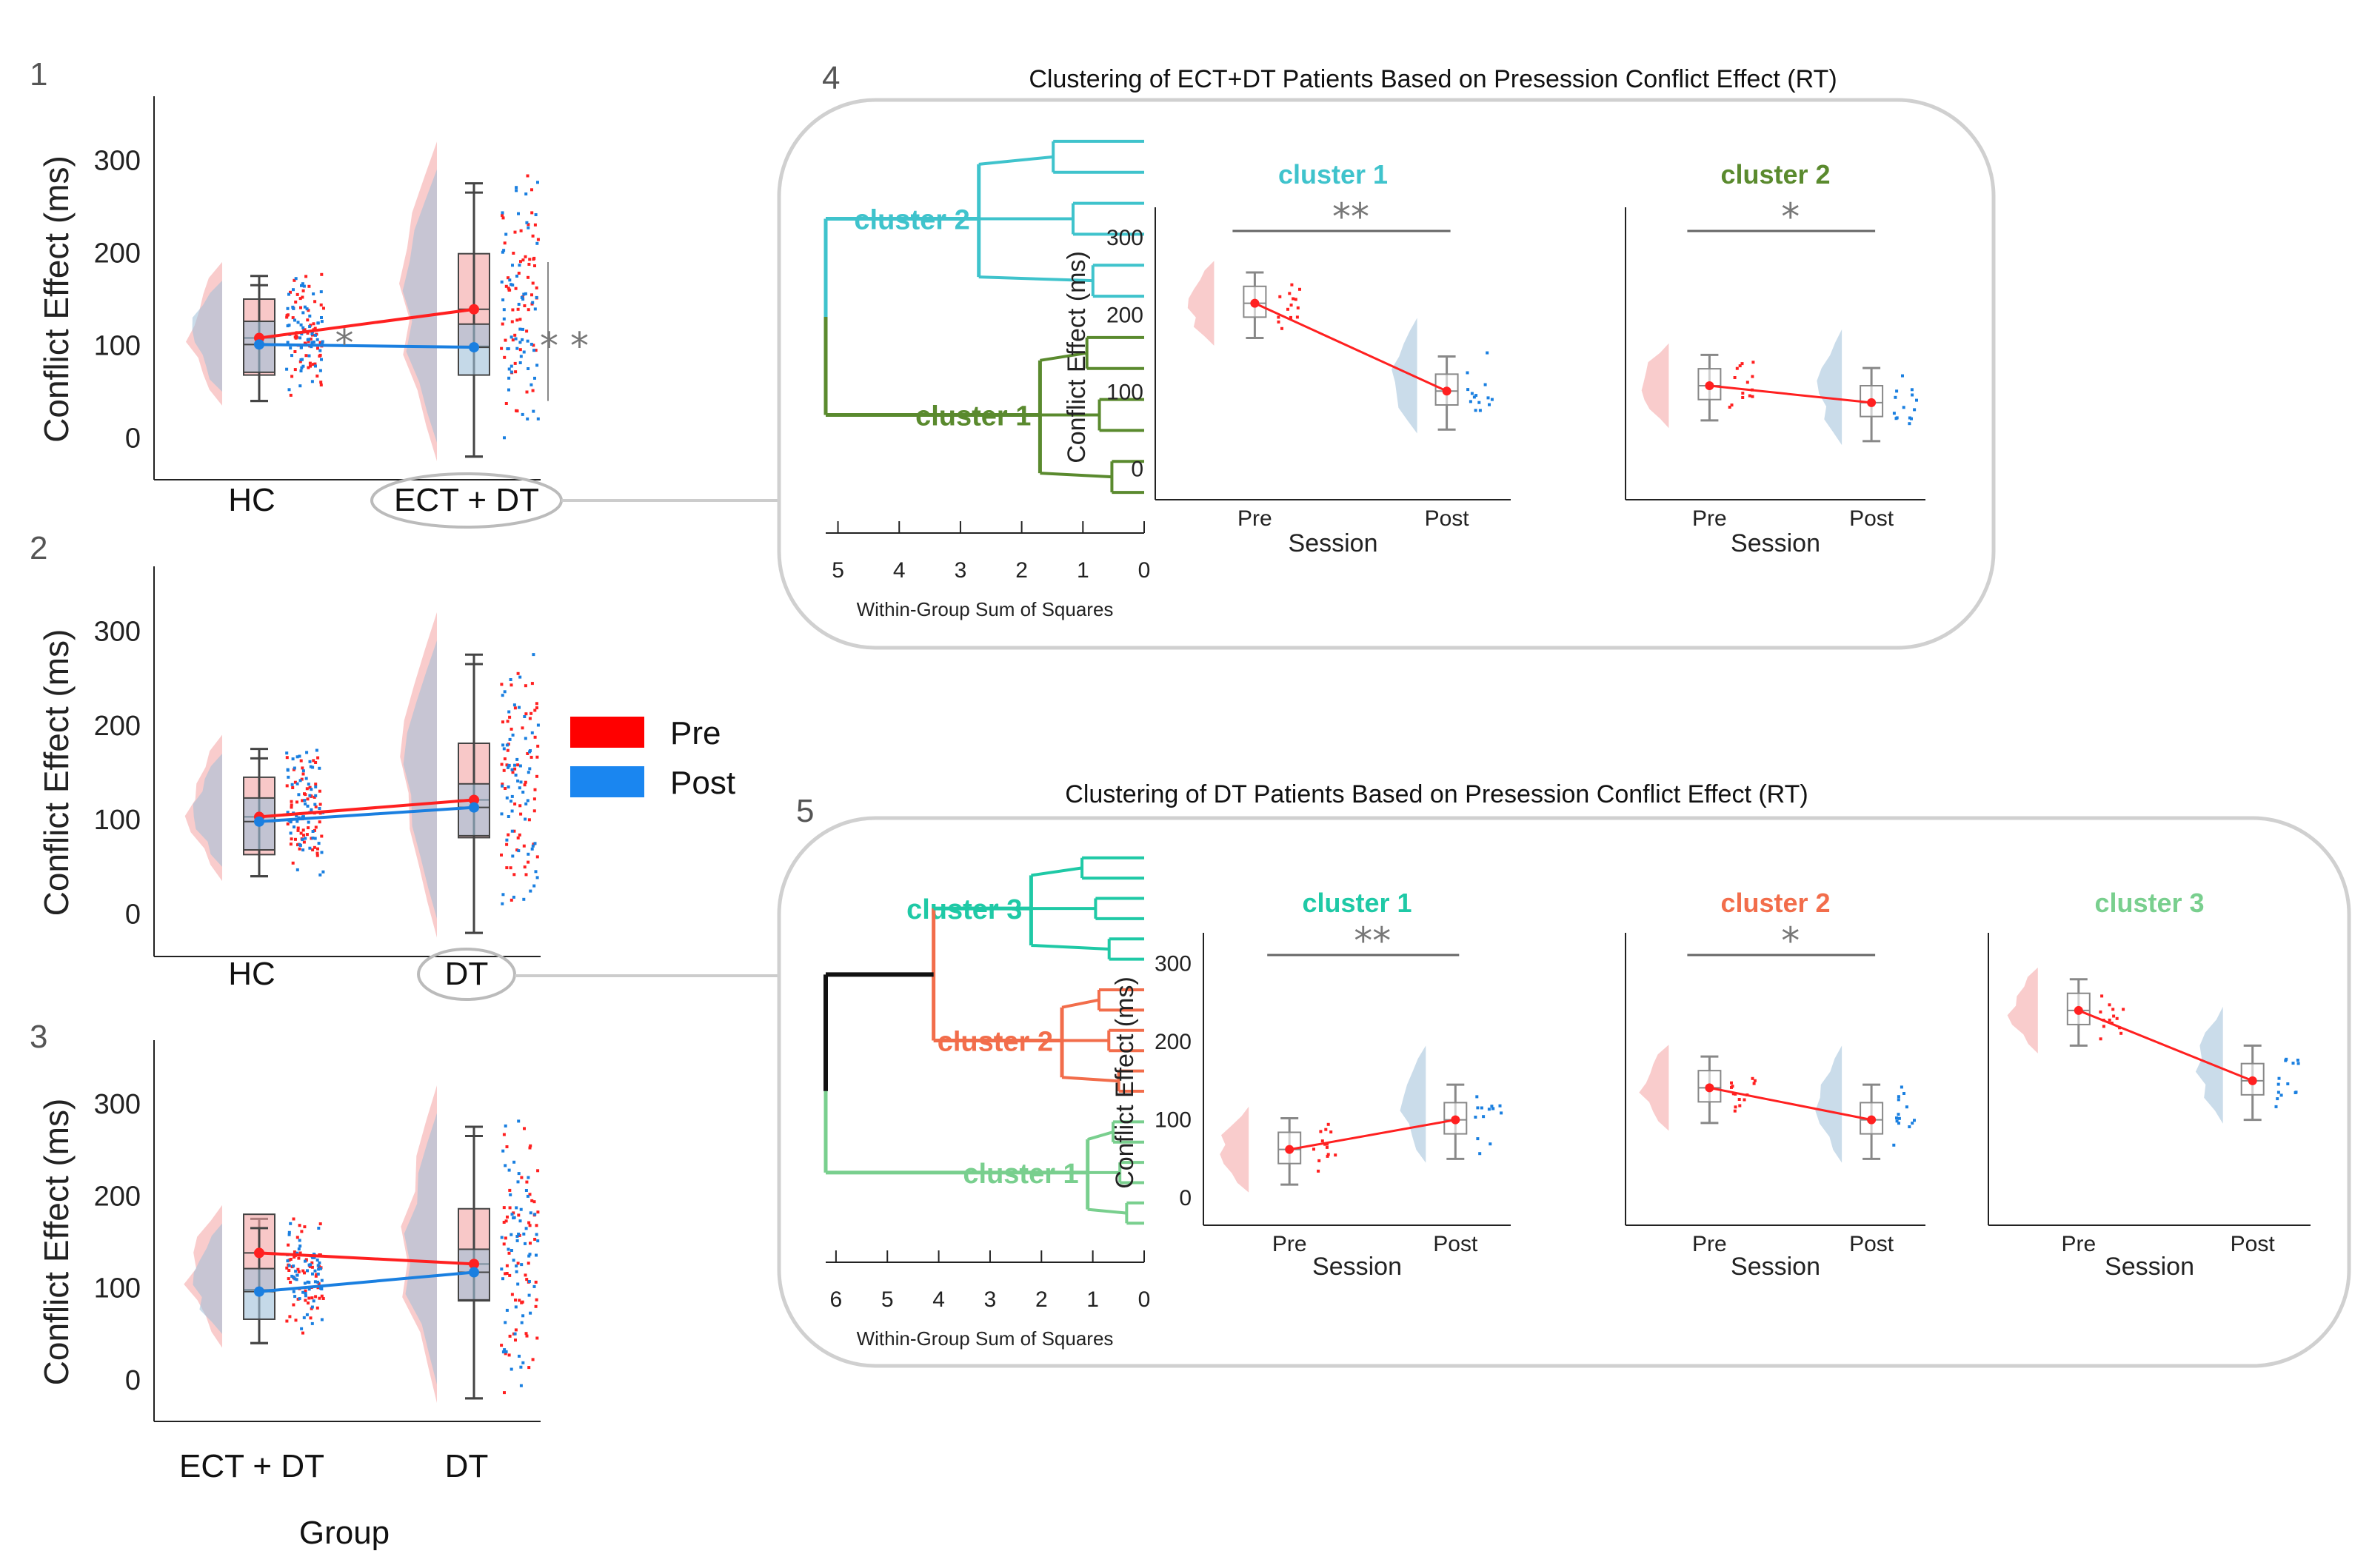 The image size is (2372, 1568). What do you see at coordinates (467, 974) in the screenshot?
I see `panel-2-group-label: DT` at bounding box center [467, 974].